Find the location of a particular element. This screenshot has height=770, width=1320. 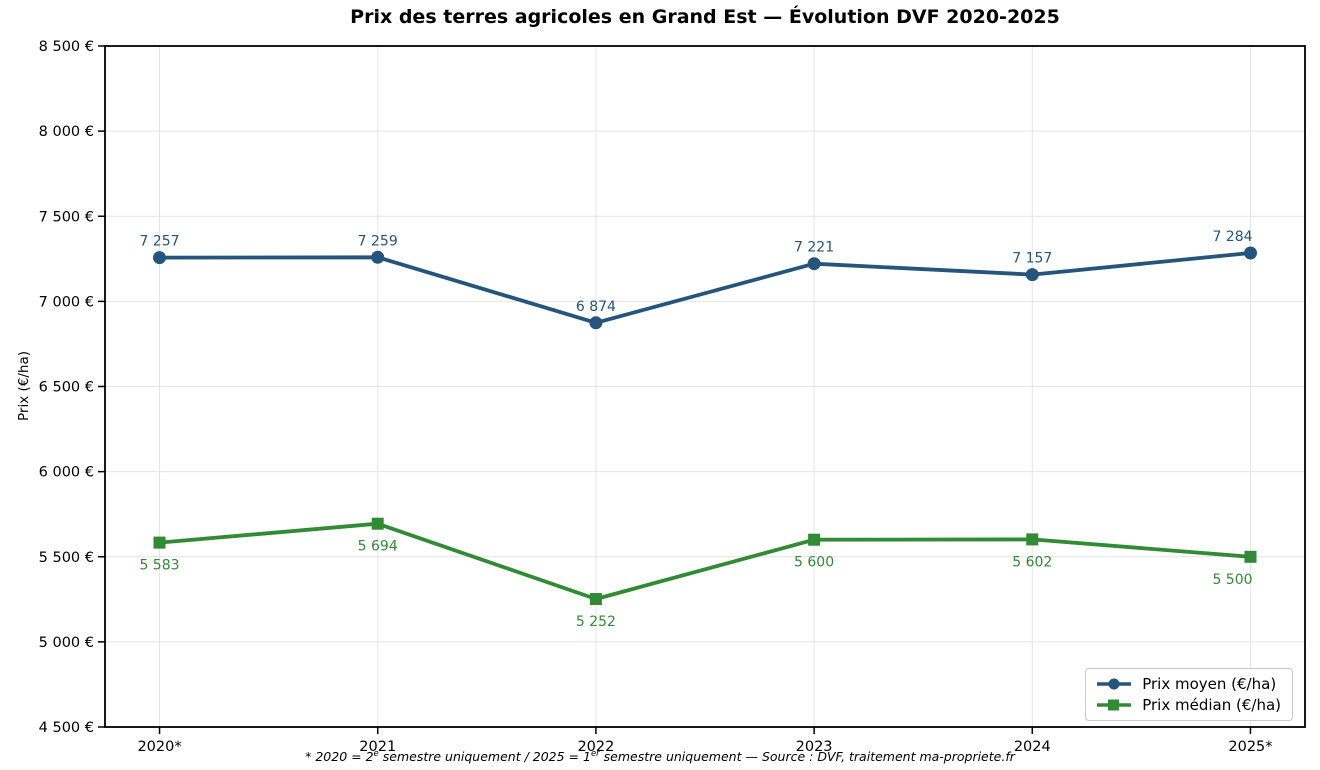

svg-text: 5 500 is located at coordinates (1232, 580).